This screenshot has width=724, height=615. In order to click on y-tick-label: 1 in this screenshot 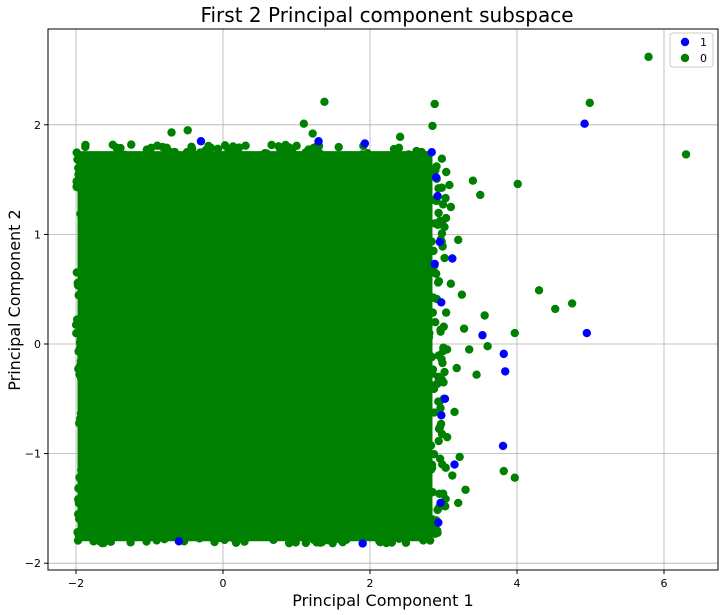, I will do `click(37, 234)`.